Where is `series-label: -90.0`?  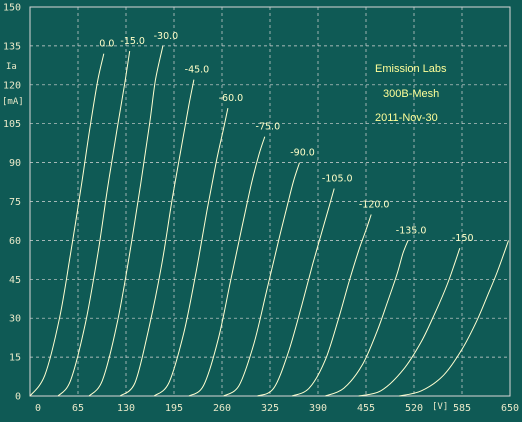 series-label: -90.0 is located at coordinates (302, 153).